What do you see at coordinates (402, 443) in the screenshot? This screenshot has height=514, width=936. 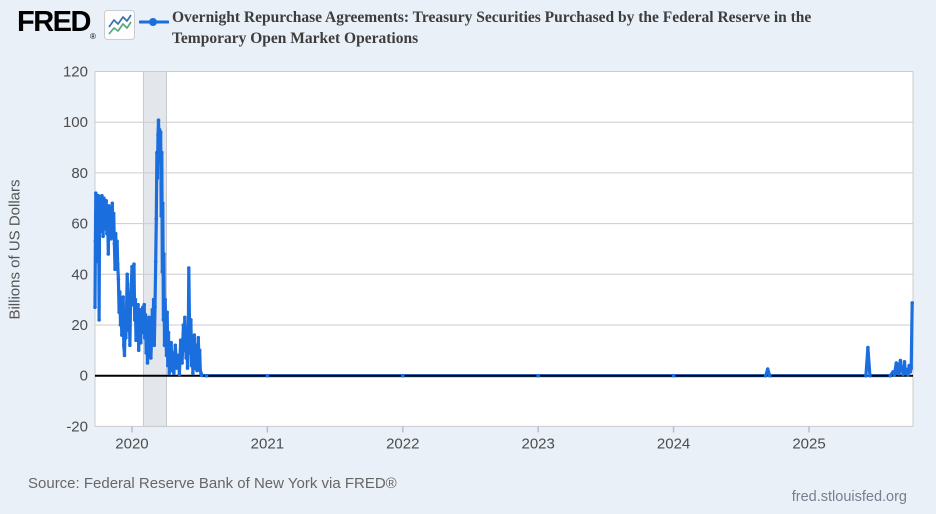 I see `x-tick-label: 2022` at bounding box center [402, 443].